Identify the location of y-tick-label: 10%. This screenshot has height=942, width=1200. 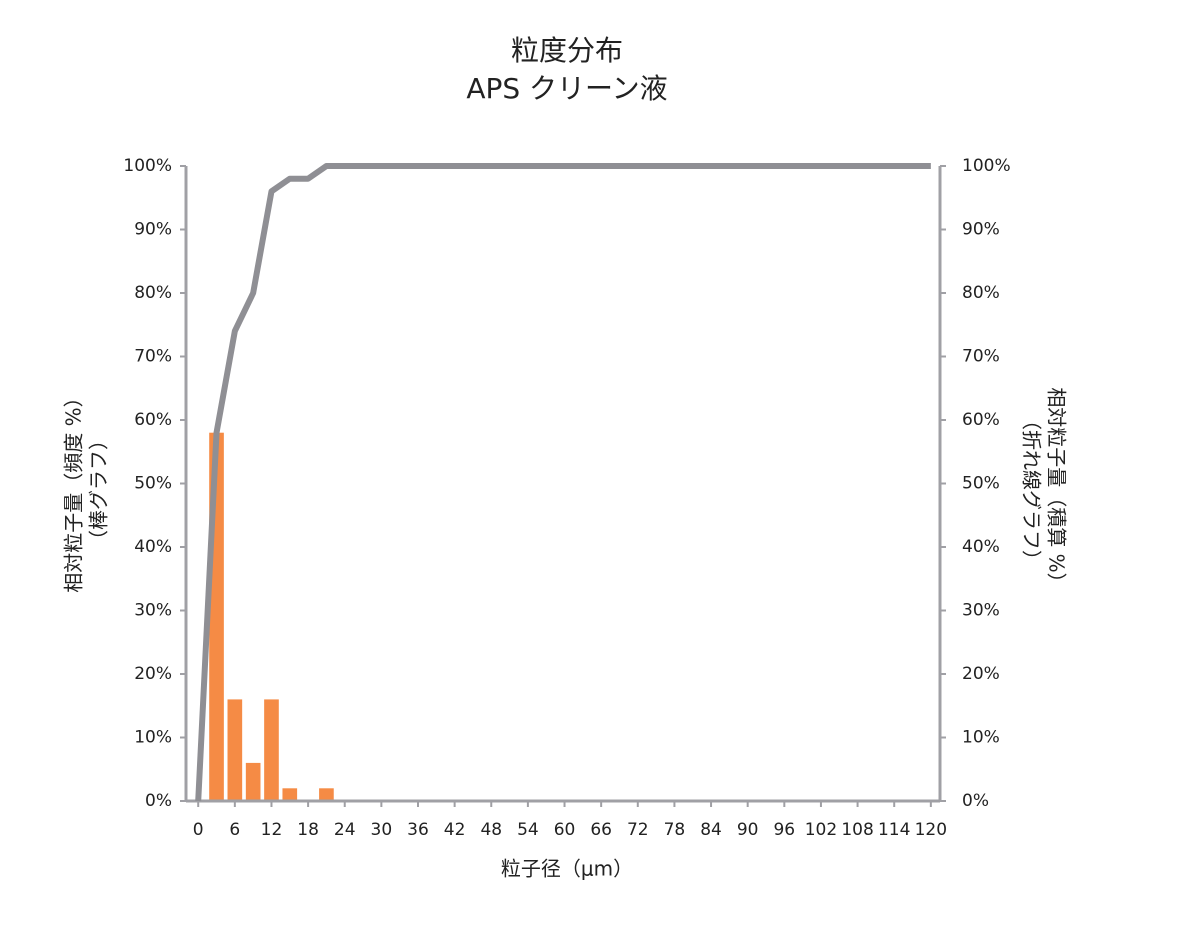
(153, 738).